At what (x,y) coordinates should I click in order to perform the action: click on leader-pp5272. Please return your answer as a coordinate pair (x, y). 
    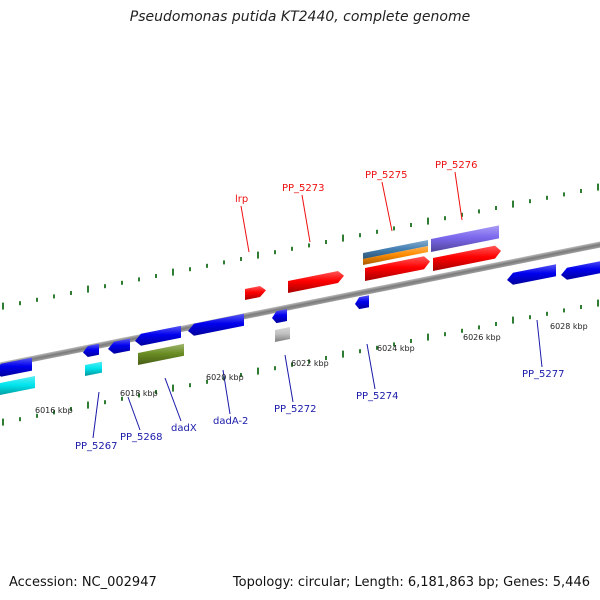
    Looking at the image, I should click on (289, 378).